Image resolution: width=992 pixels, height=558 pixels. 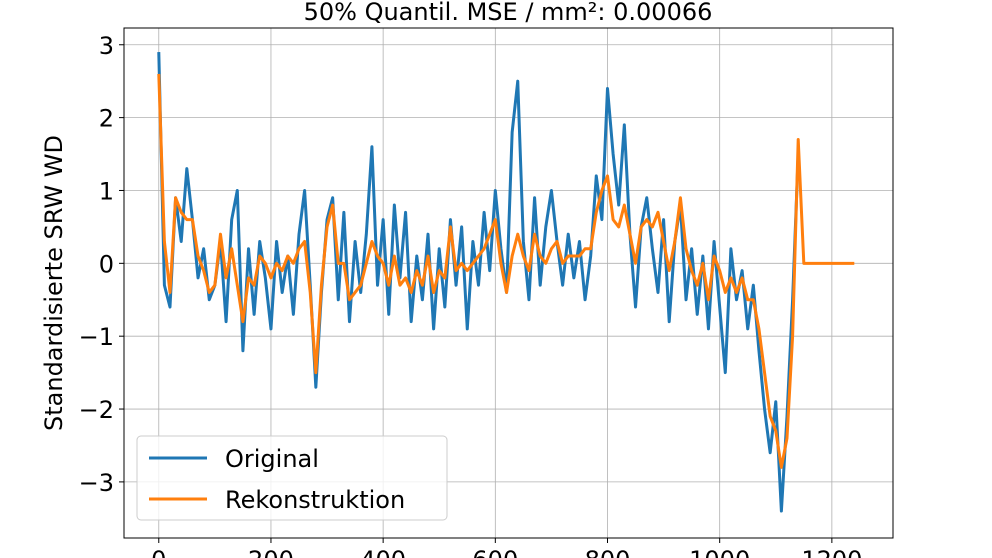 I want to click on y-axis-label: Standardisierte SRW WD, so click(x=54, y=283).